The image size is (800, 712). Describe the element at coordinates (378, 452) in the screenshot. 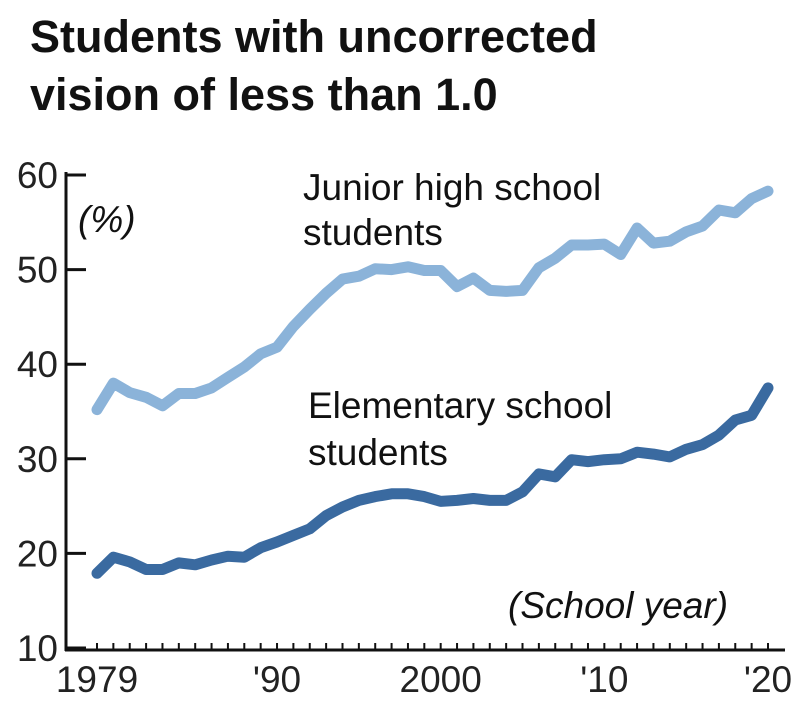

I see `series-label-elementary-2: students` at that location.